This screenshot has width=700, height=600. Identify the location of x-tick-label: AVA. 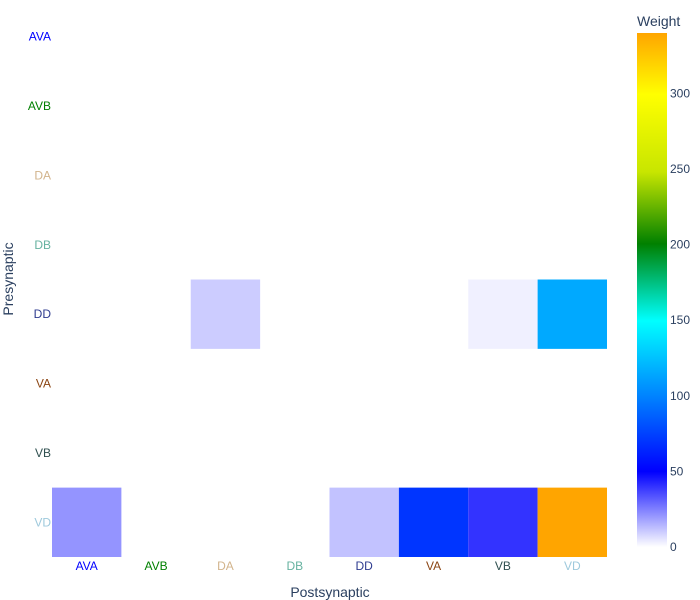
(87, 566).